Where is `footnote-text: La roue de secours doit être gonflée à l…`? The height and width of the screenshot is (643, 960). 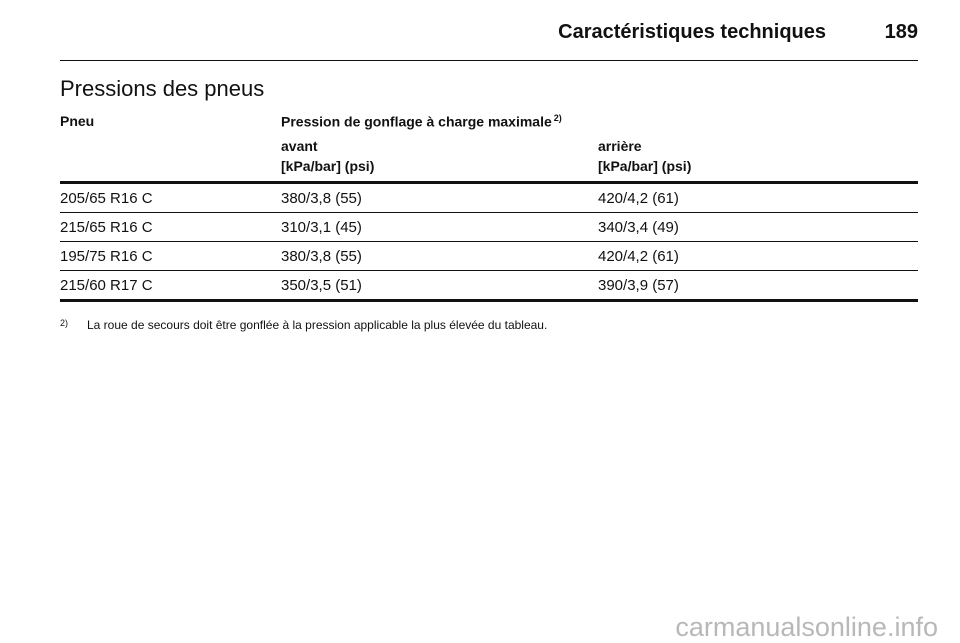 footnote-text: La roue de secours doit être gonflée à l… is located at coordinates (317, 325).